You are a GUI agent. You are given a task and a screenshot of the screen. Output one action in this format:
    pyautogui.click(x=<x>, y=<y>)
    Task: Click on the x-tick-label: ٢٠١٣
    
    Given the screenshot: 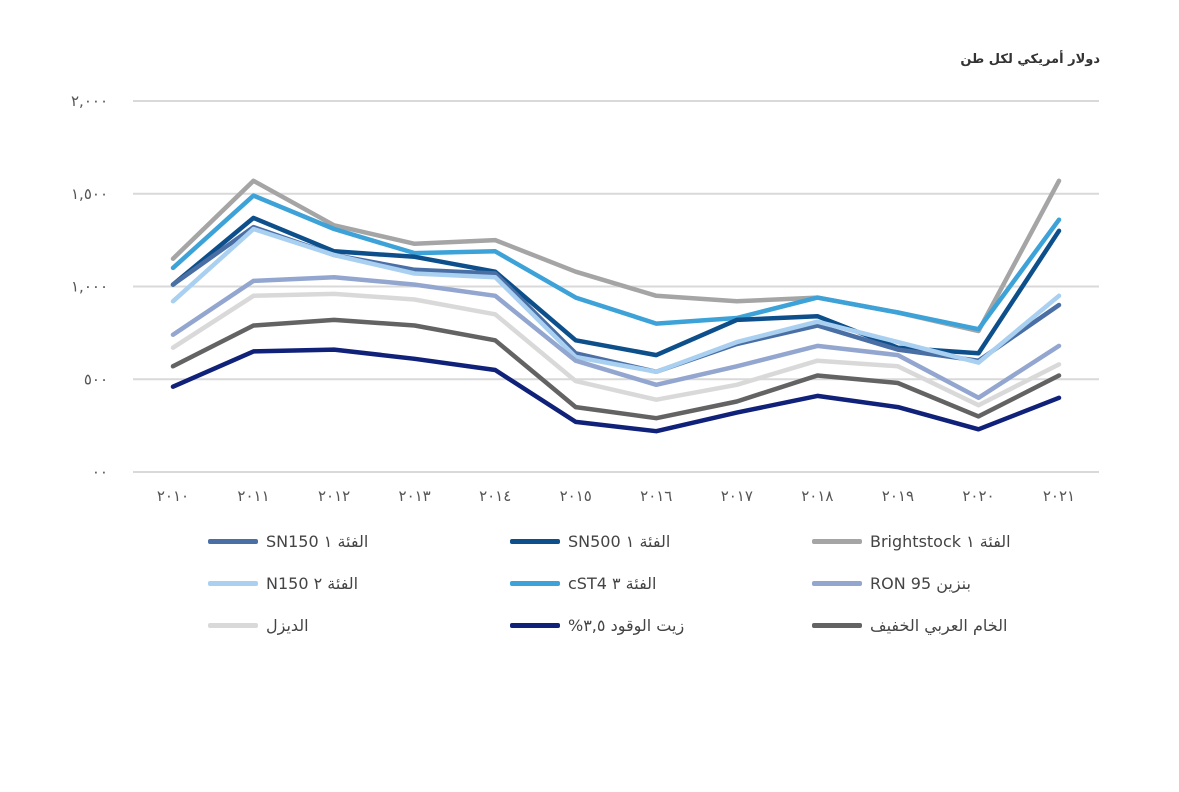 What is the action you would take?
    pyautogui.click(x=415, y=496)
    